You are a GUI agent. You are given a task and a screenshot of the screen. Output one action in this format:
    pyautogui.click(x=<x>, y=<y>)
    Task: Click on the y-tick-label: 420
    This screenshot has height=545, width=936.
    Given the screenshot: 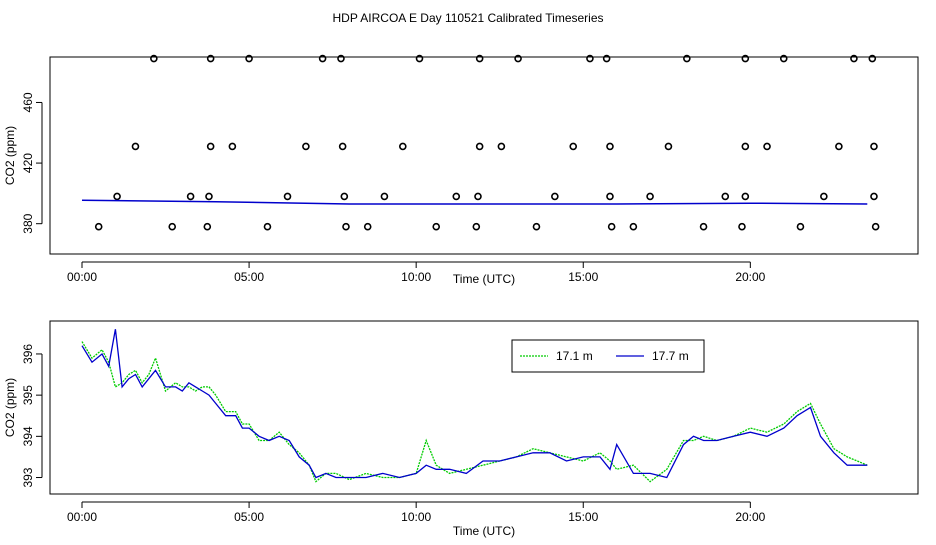 What is the action you would take?
    pyautogui.click(x=28, y=163)
    